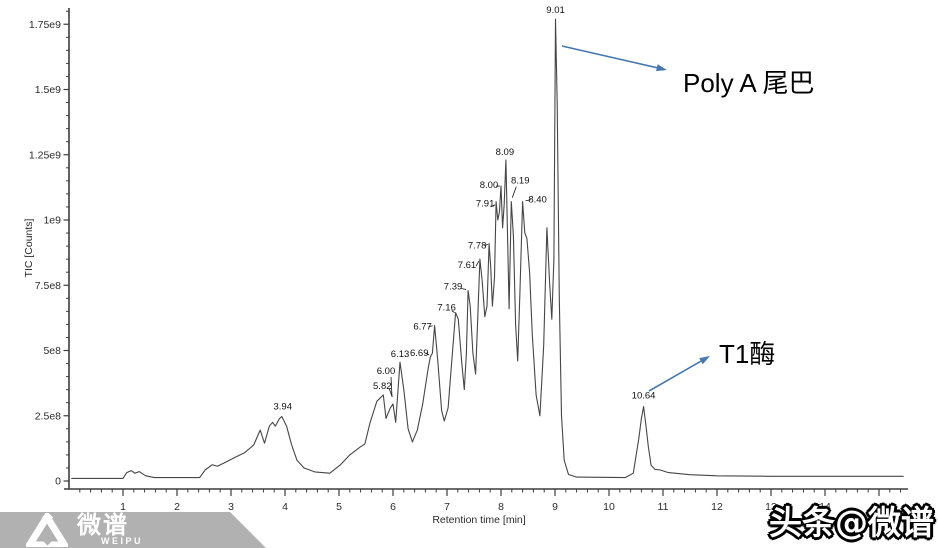 This screenshot has width=938, height=548. Describe the element at coordinates (58, 482) in the screenshot. I see `svg-text: 0` at that location.